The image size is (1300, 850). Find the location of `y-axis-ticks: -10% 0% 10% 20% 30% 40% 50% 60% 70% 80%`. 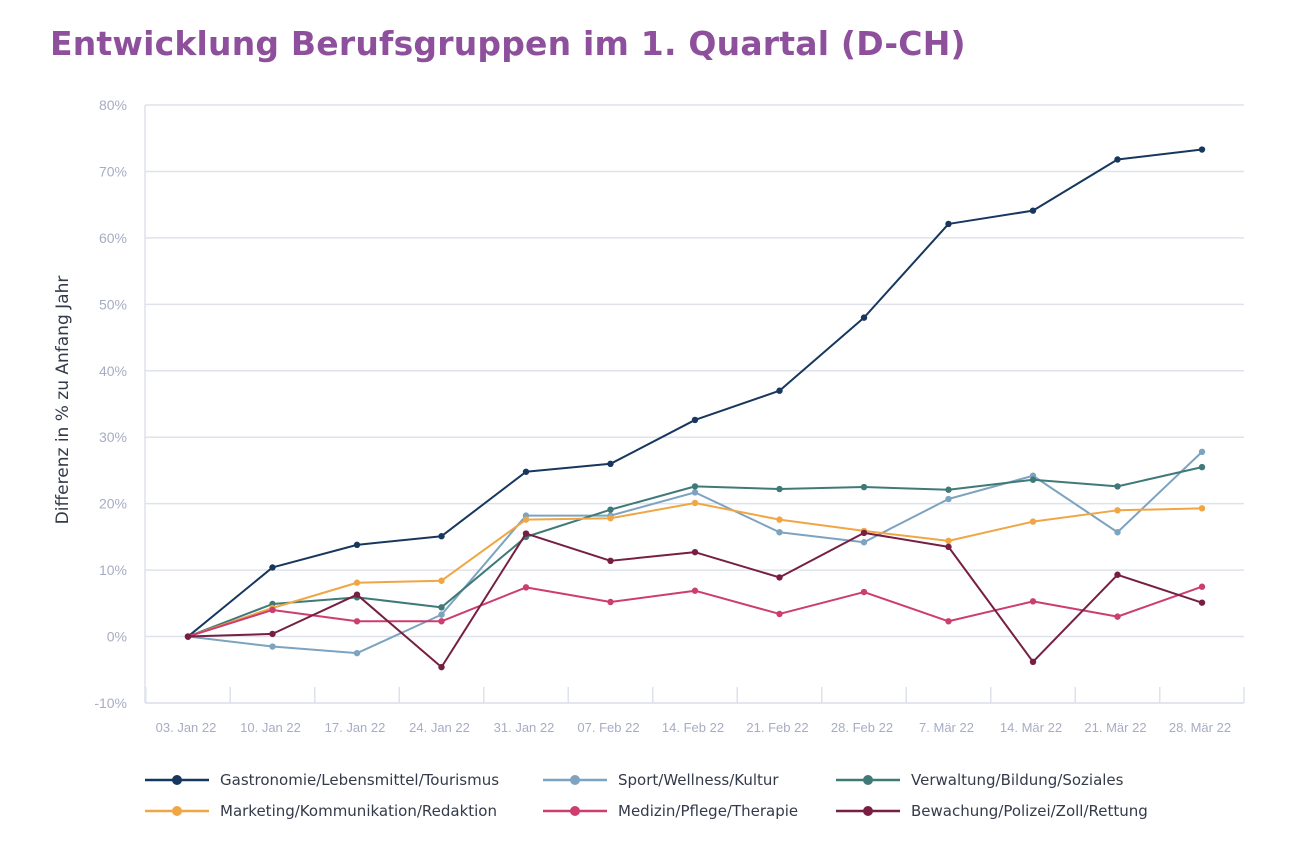

y-axis-ticks: -10% 0% 10% 20% 30% 40% 50% 60% 70% 80% is located at coordinates (110, 404).